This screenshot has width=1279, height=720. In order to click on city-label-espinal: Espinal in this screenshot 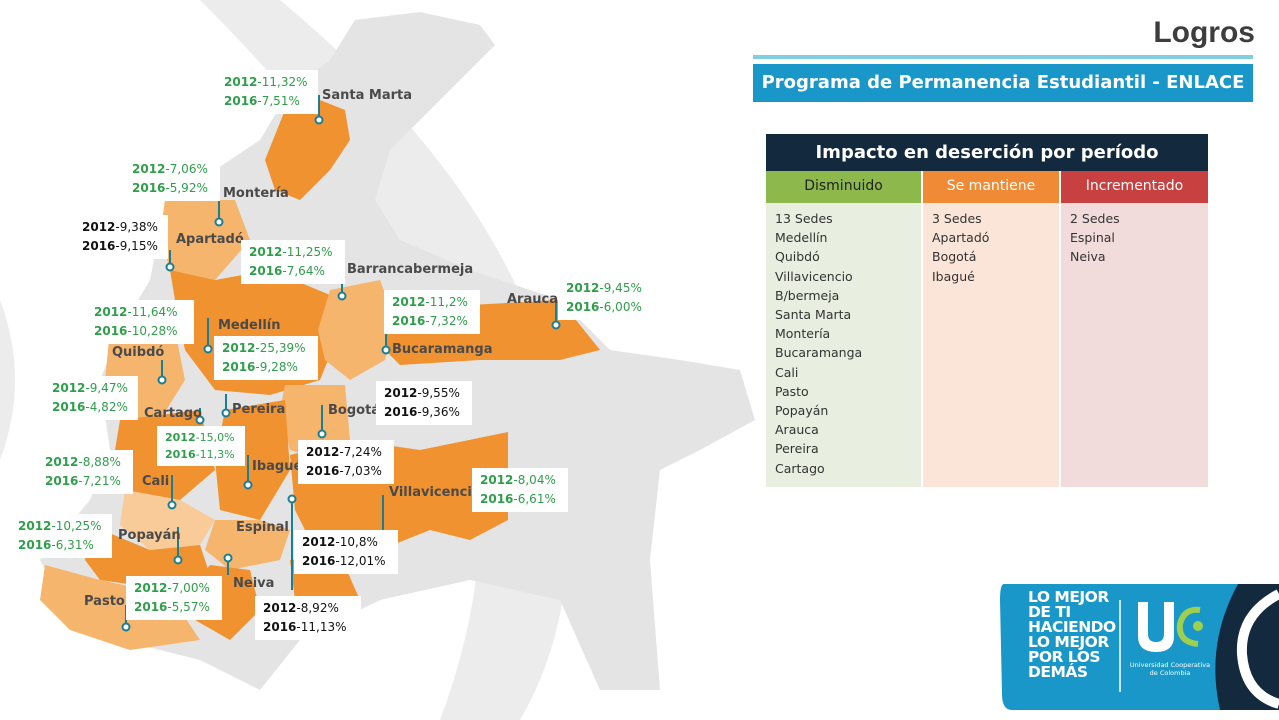, I will do `click(262, 527)`.